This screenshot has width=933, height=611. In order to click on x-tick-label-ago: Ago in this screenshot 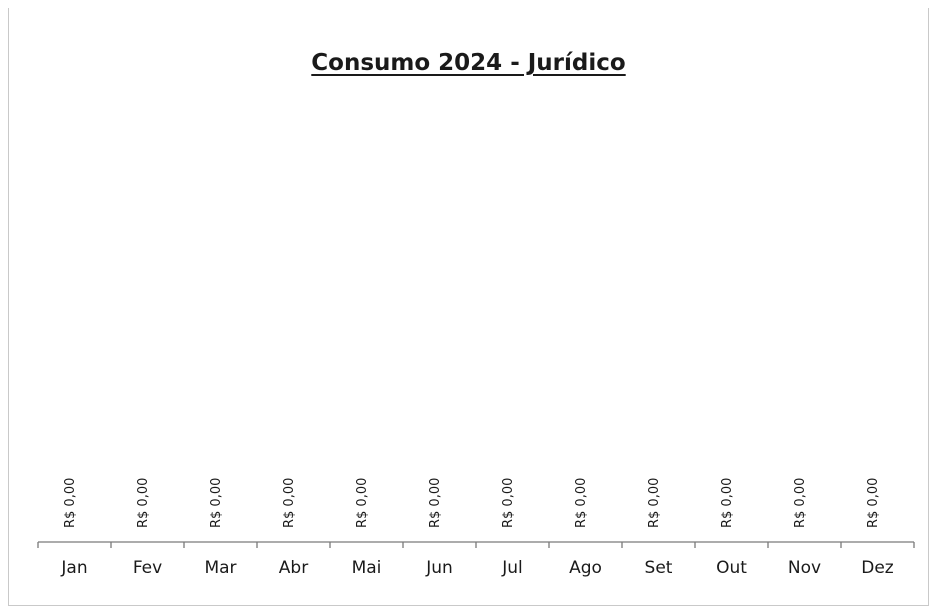, I will do `click(585, 568)`.